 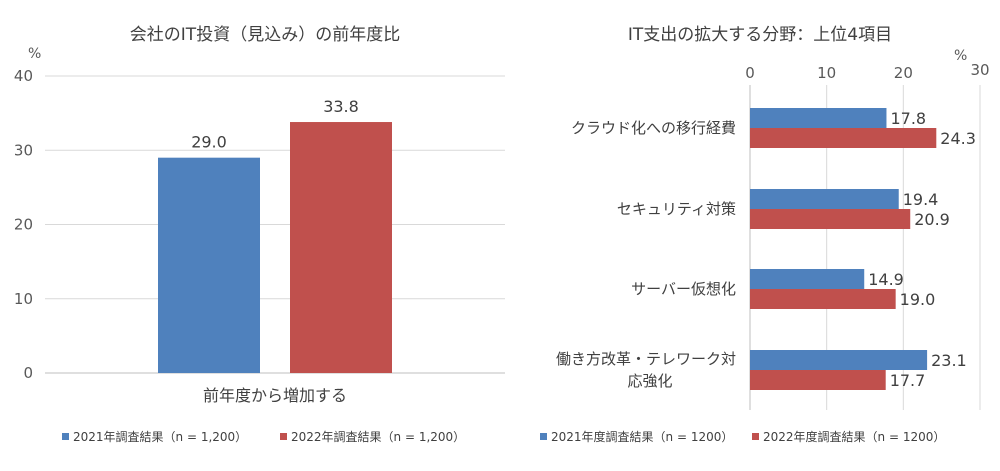 What do you see at coordinates (23, 150) in the screenshot?
I see `left-y-tick-label: 30` at bounding box center [23, 150].